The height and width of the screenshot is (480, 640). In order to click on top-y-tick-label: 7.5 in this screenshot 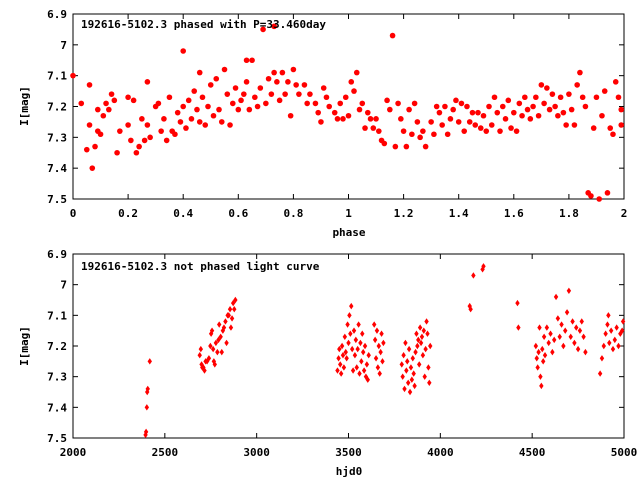, I will do `click(57, 199)`.